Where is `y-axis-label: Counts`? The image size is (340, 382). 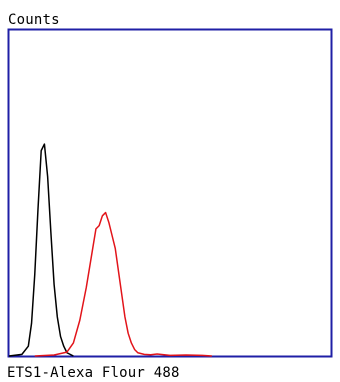
y-axis-label: Counts is located at coordinates (34, 20).